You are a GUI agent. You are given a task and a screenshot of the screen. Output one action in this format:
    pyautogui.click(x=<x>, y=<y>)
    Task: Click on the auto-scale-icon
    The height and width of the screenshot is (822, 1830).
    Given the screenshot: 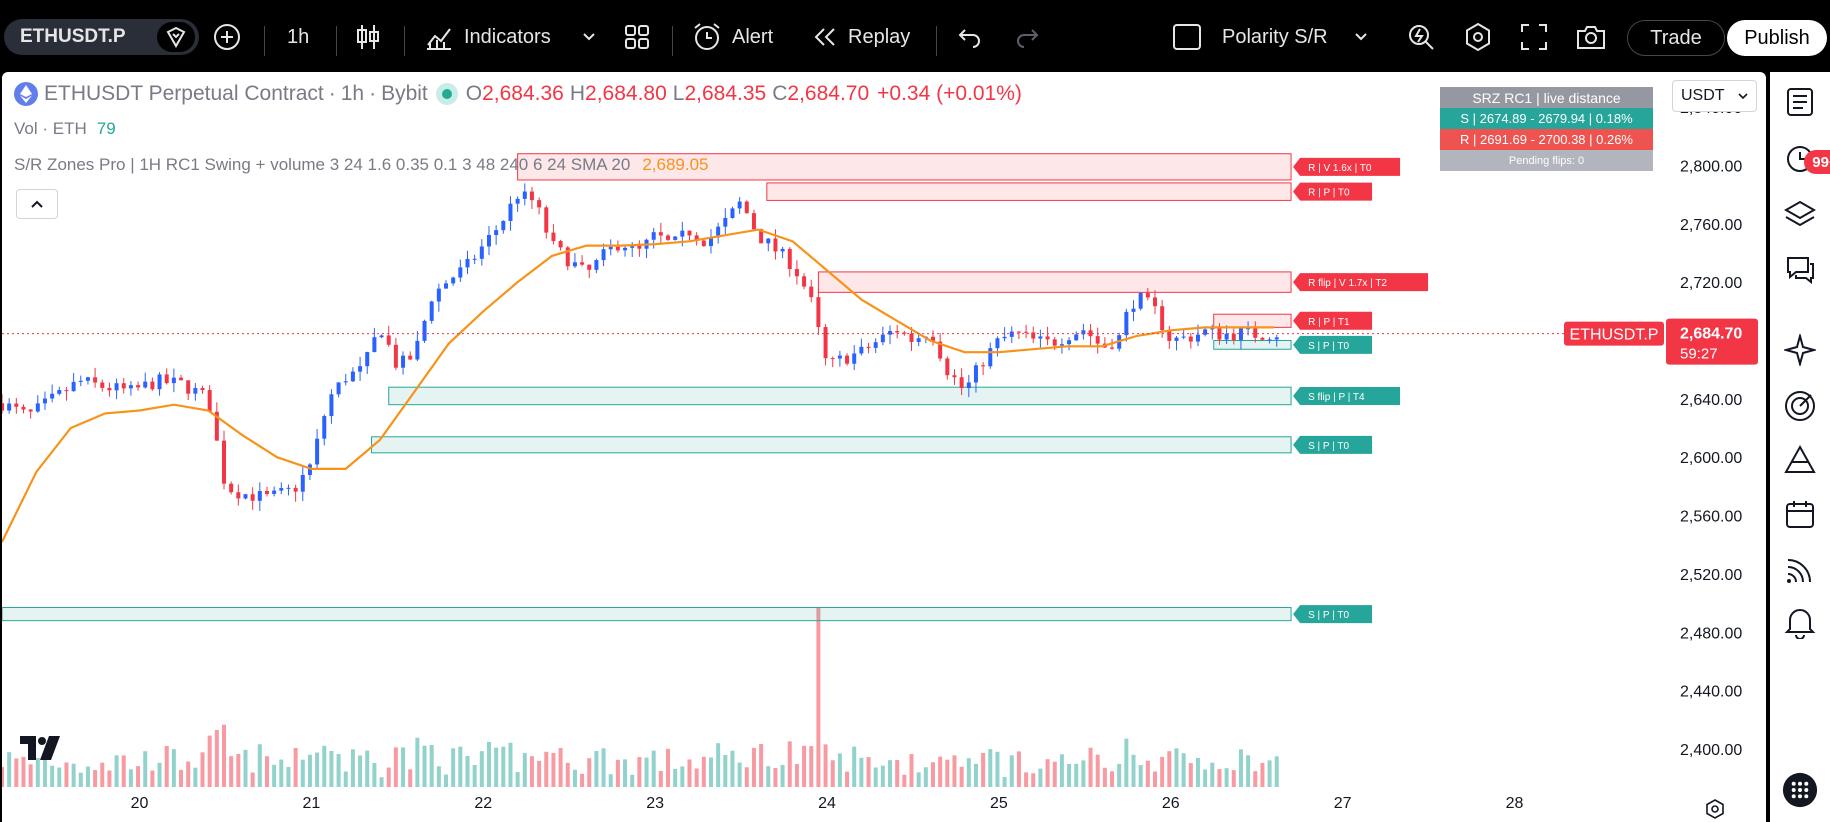 What is the action you would take?
    pyautogui.click(x=1715, y=810)
    